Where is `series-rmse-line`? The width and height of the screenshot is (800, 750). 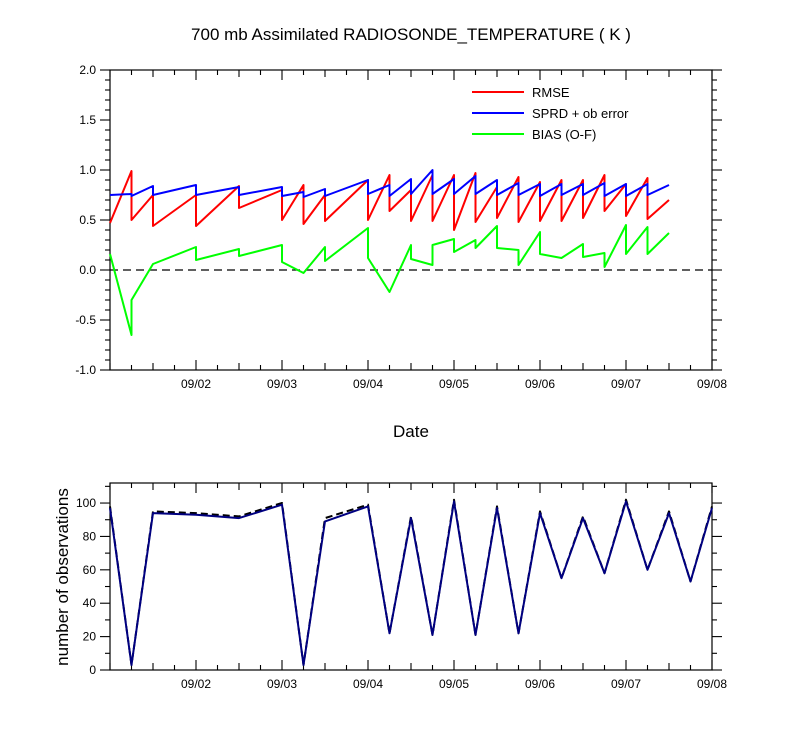
series-rmse-line is located at coordinates (389, 200).